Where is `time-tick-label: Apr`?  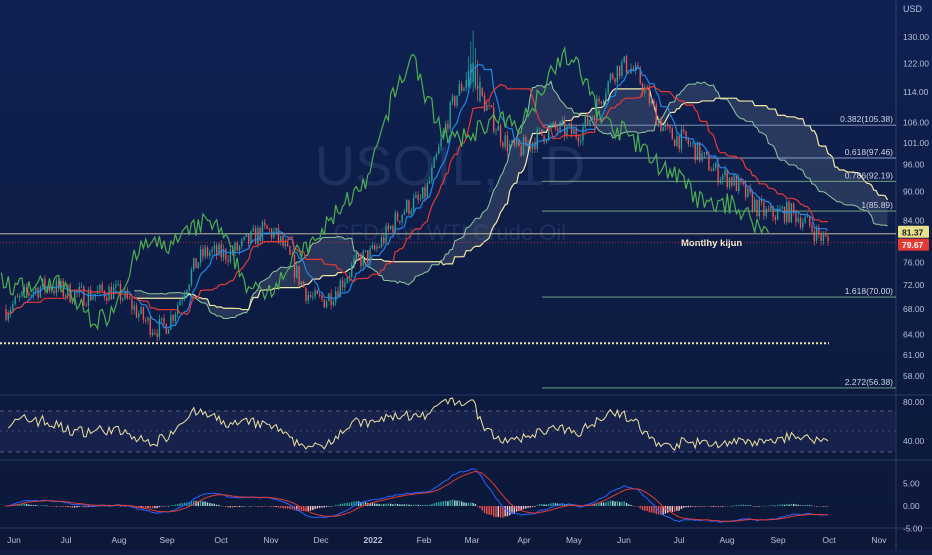 time-tick-label: Apr is located at coordinates (523, 540).